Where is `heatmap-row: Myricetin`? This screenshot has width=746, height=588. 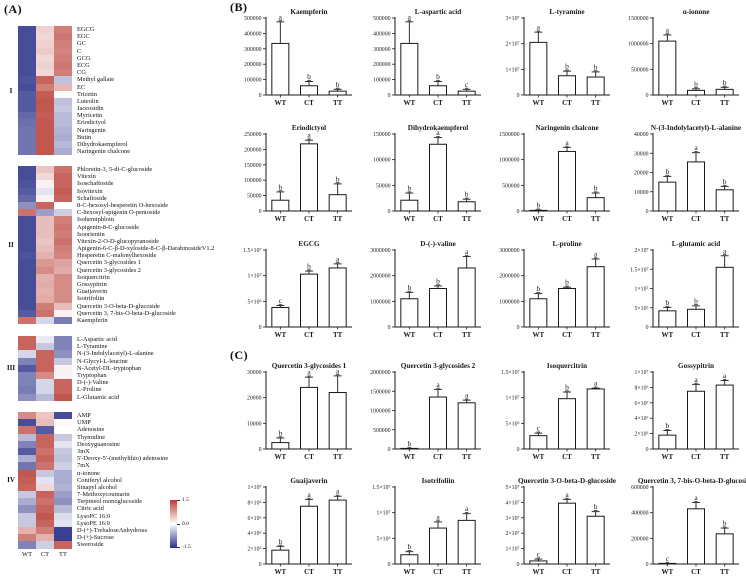
heatmap-row: Myricetin is located at coordinates (74, 116).